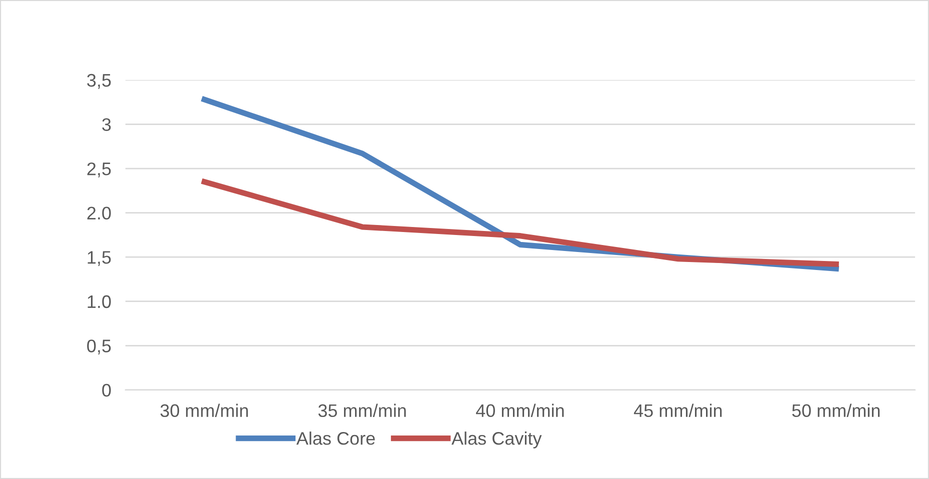 The image size is (929, 479). I want to click on y-tick-label: 3, so click(106, 124).